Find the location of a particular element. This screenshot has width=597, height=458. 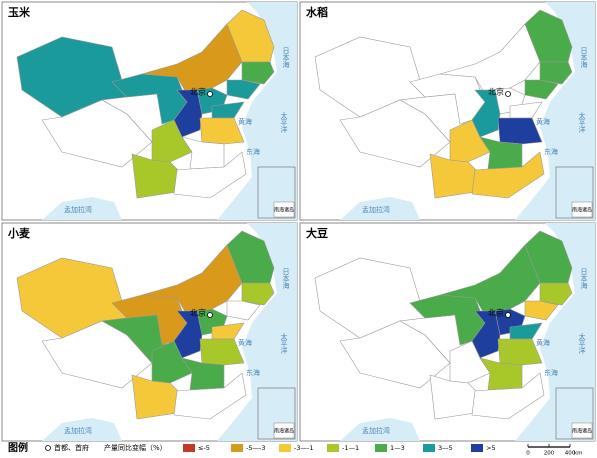

legend-title: 图例 is located at coordinates (18, 447).